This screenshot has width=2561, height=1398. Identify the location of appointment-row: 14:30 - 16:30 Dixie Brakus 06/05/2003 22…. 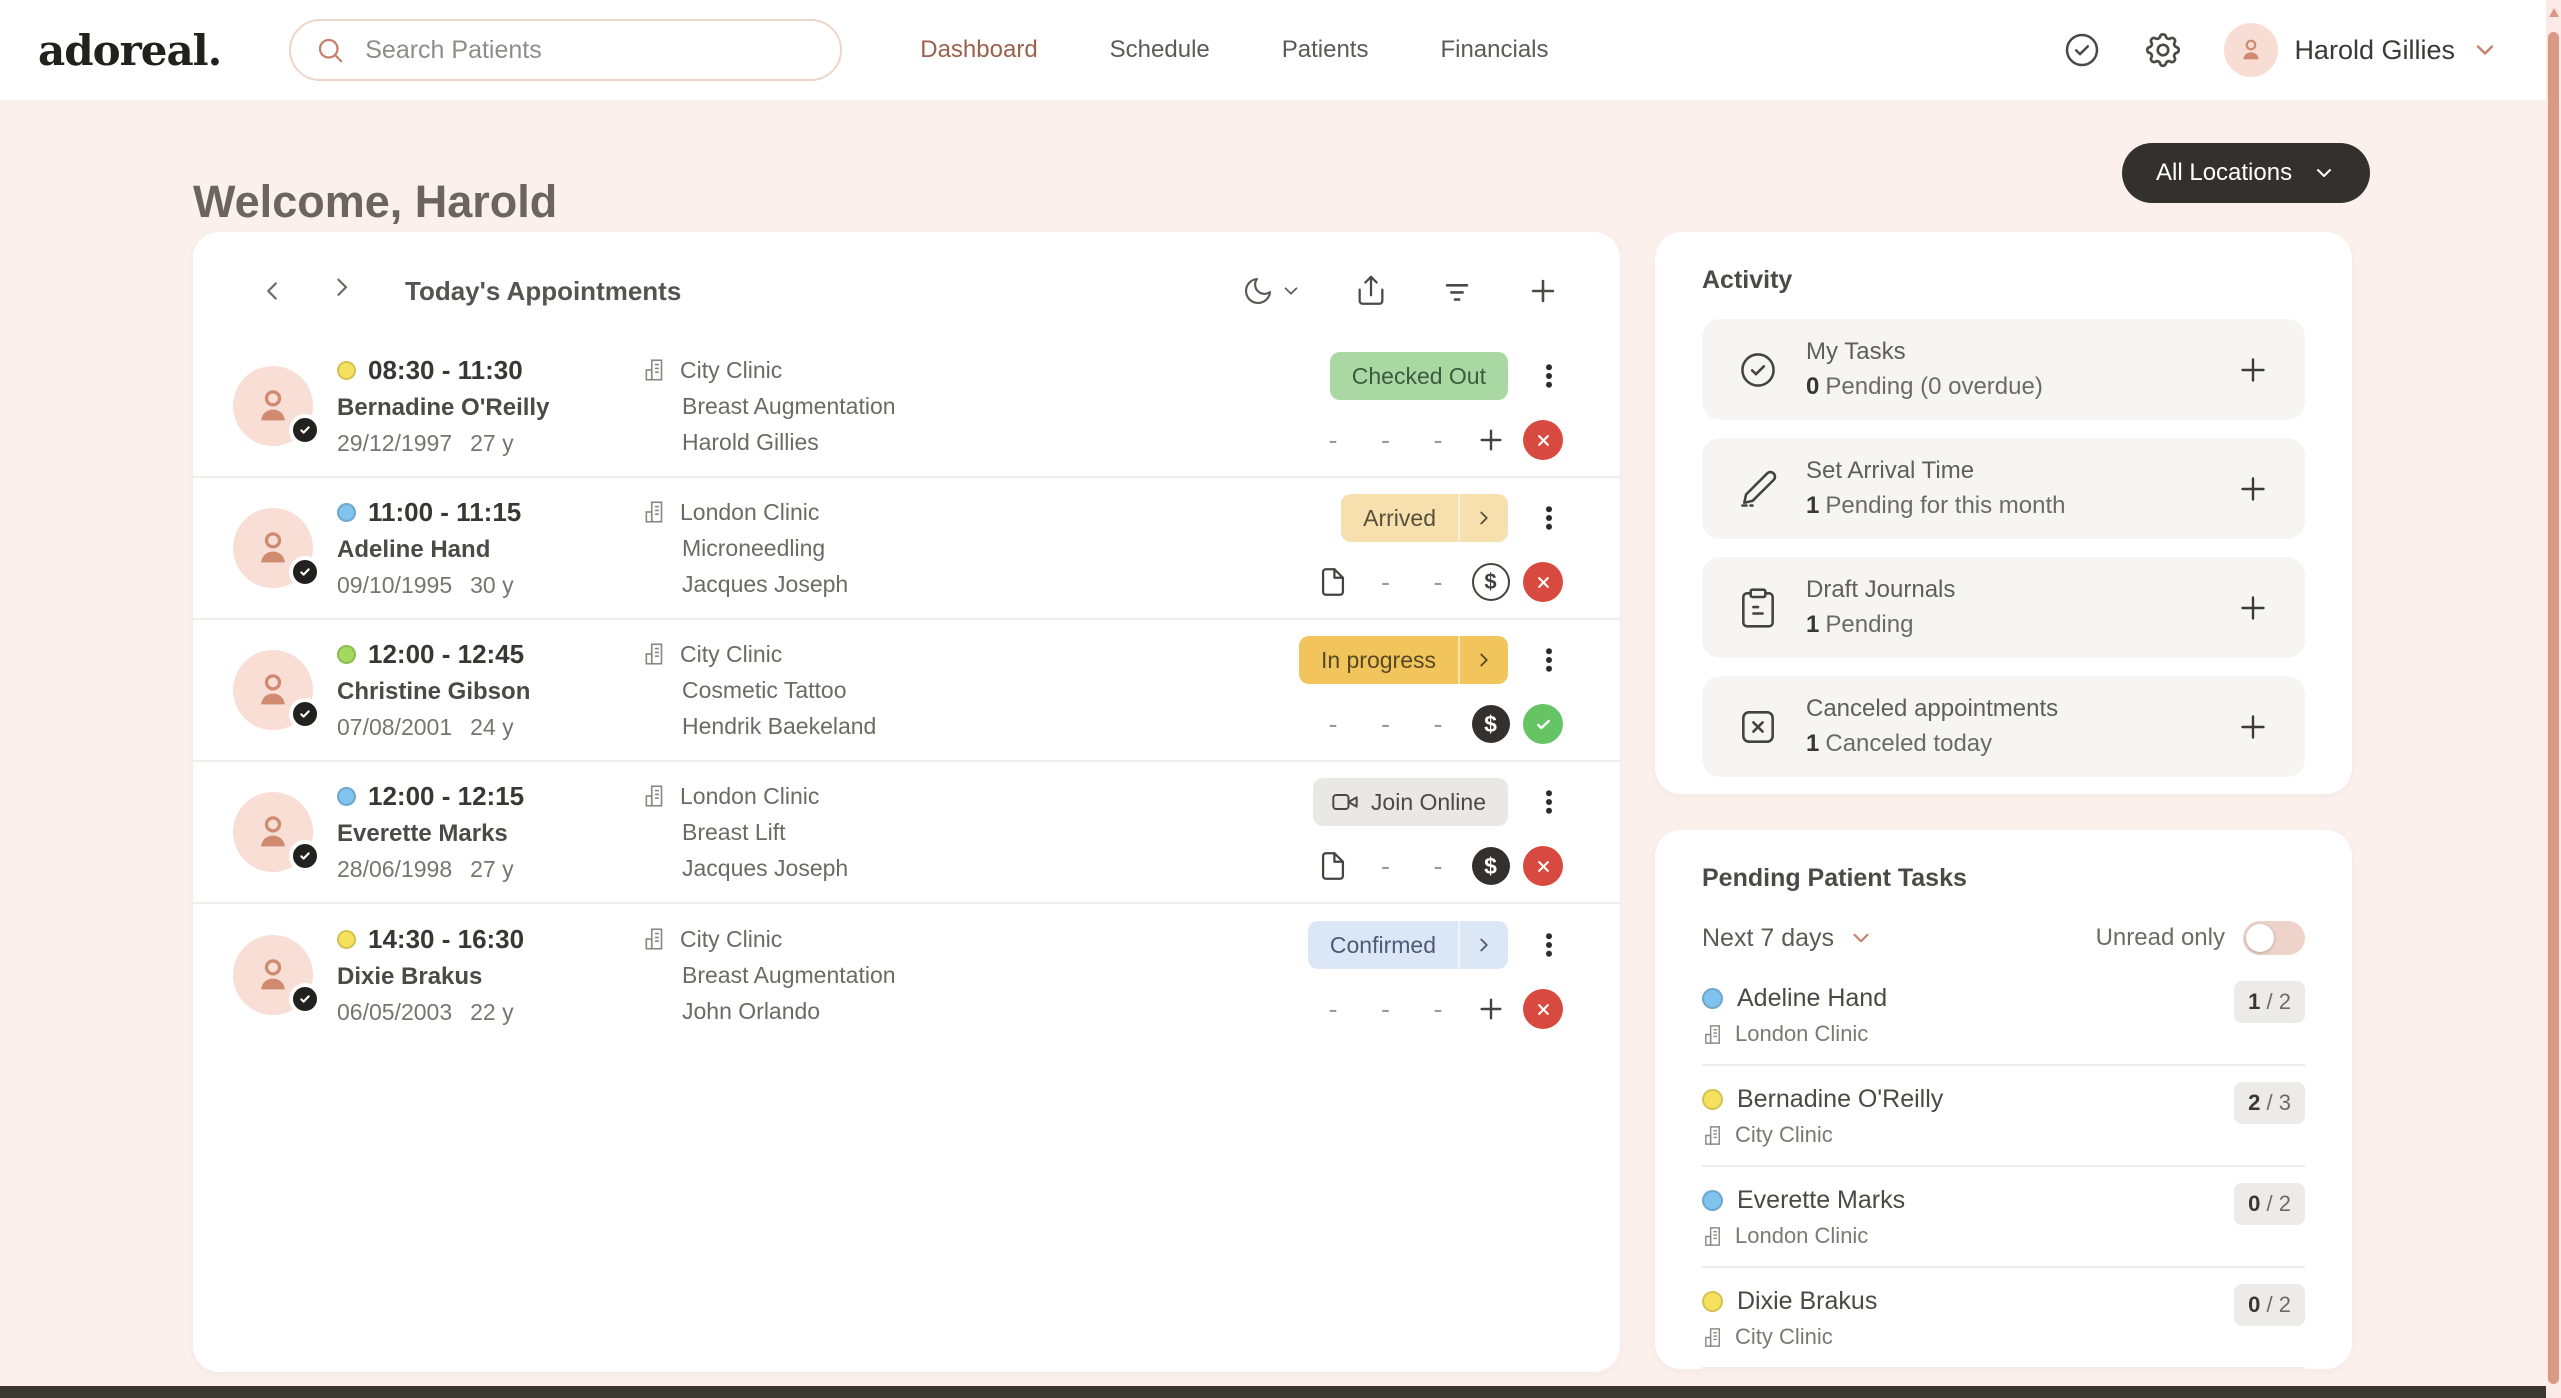
(906, 975).